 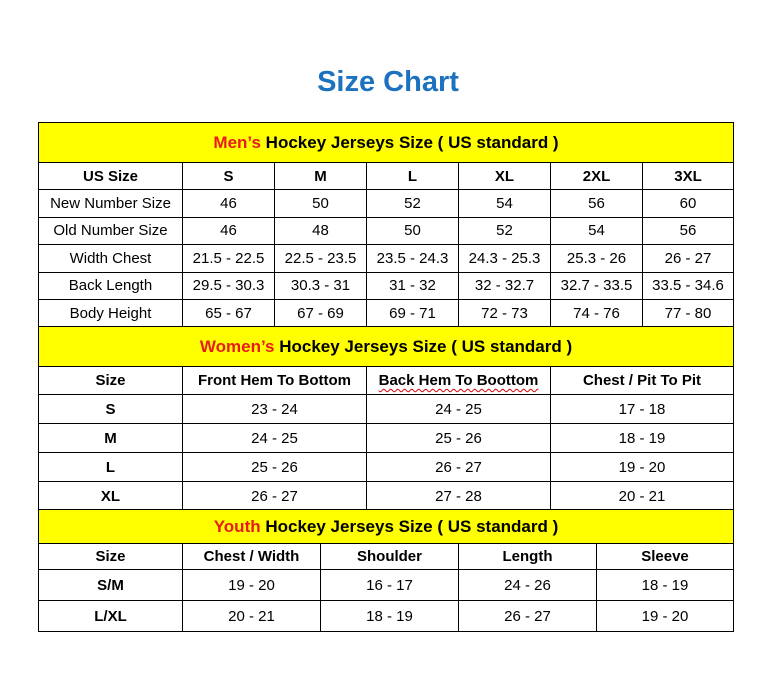 I want to click on column-header: Chest / Width, so click(x=251, y=556).